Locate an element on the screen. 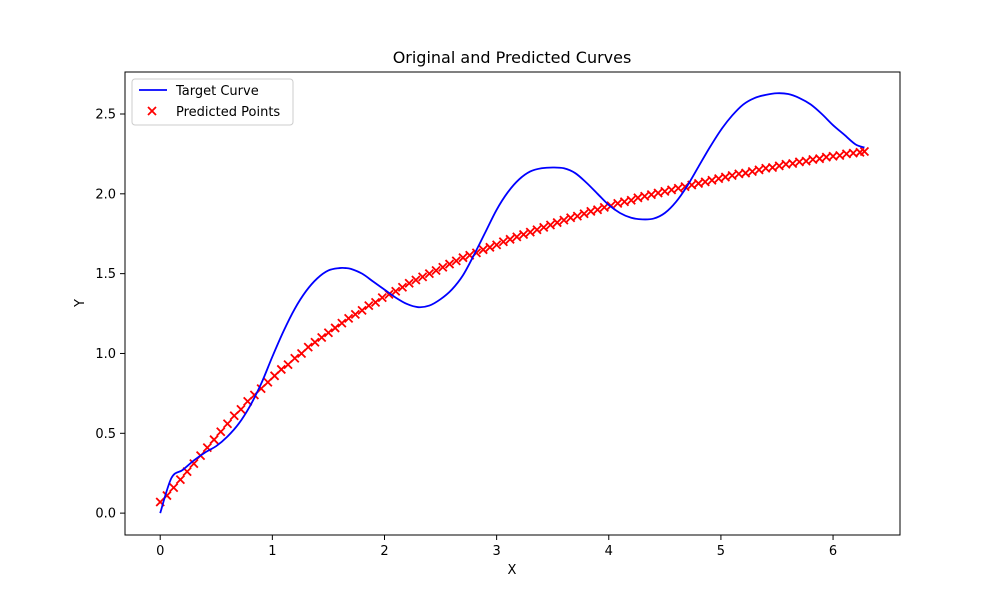  legend-x-marker is located at coordinates (152, 111).